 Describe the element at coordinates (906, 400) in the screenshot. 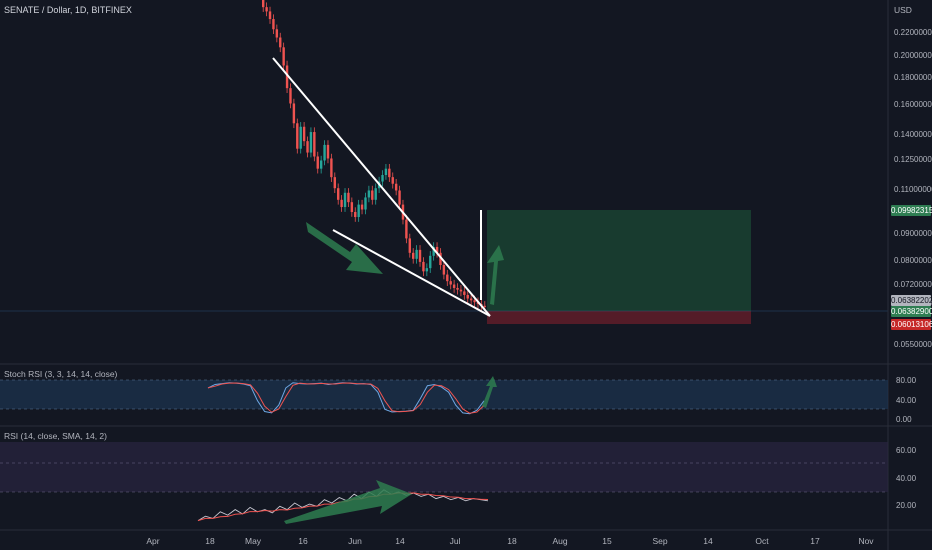

I see `stoch-level-40: 40.00` at that location.